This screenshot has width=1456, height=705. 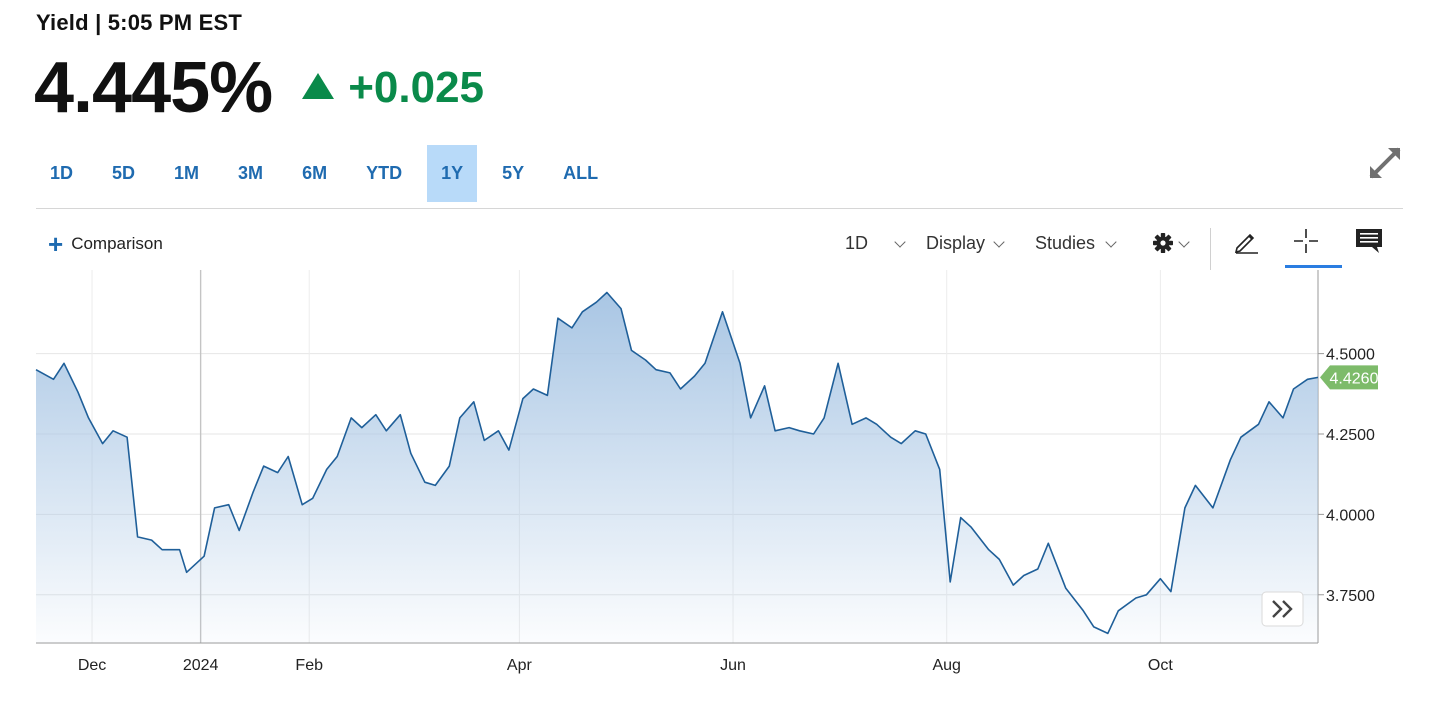 I want to click on range-tab-ytd: YTD, so click(x=384, y=173).